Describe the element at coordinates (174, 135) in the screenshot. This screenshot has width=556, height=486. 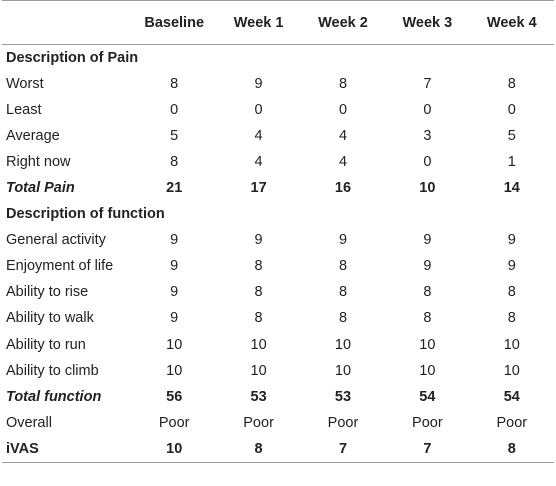
I see `cell-baseline: 5` at that location.